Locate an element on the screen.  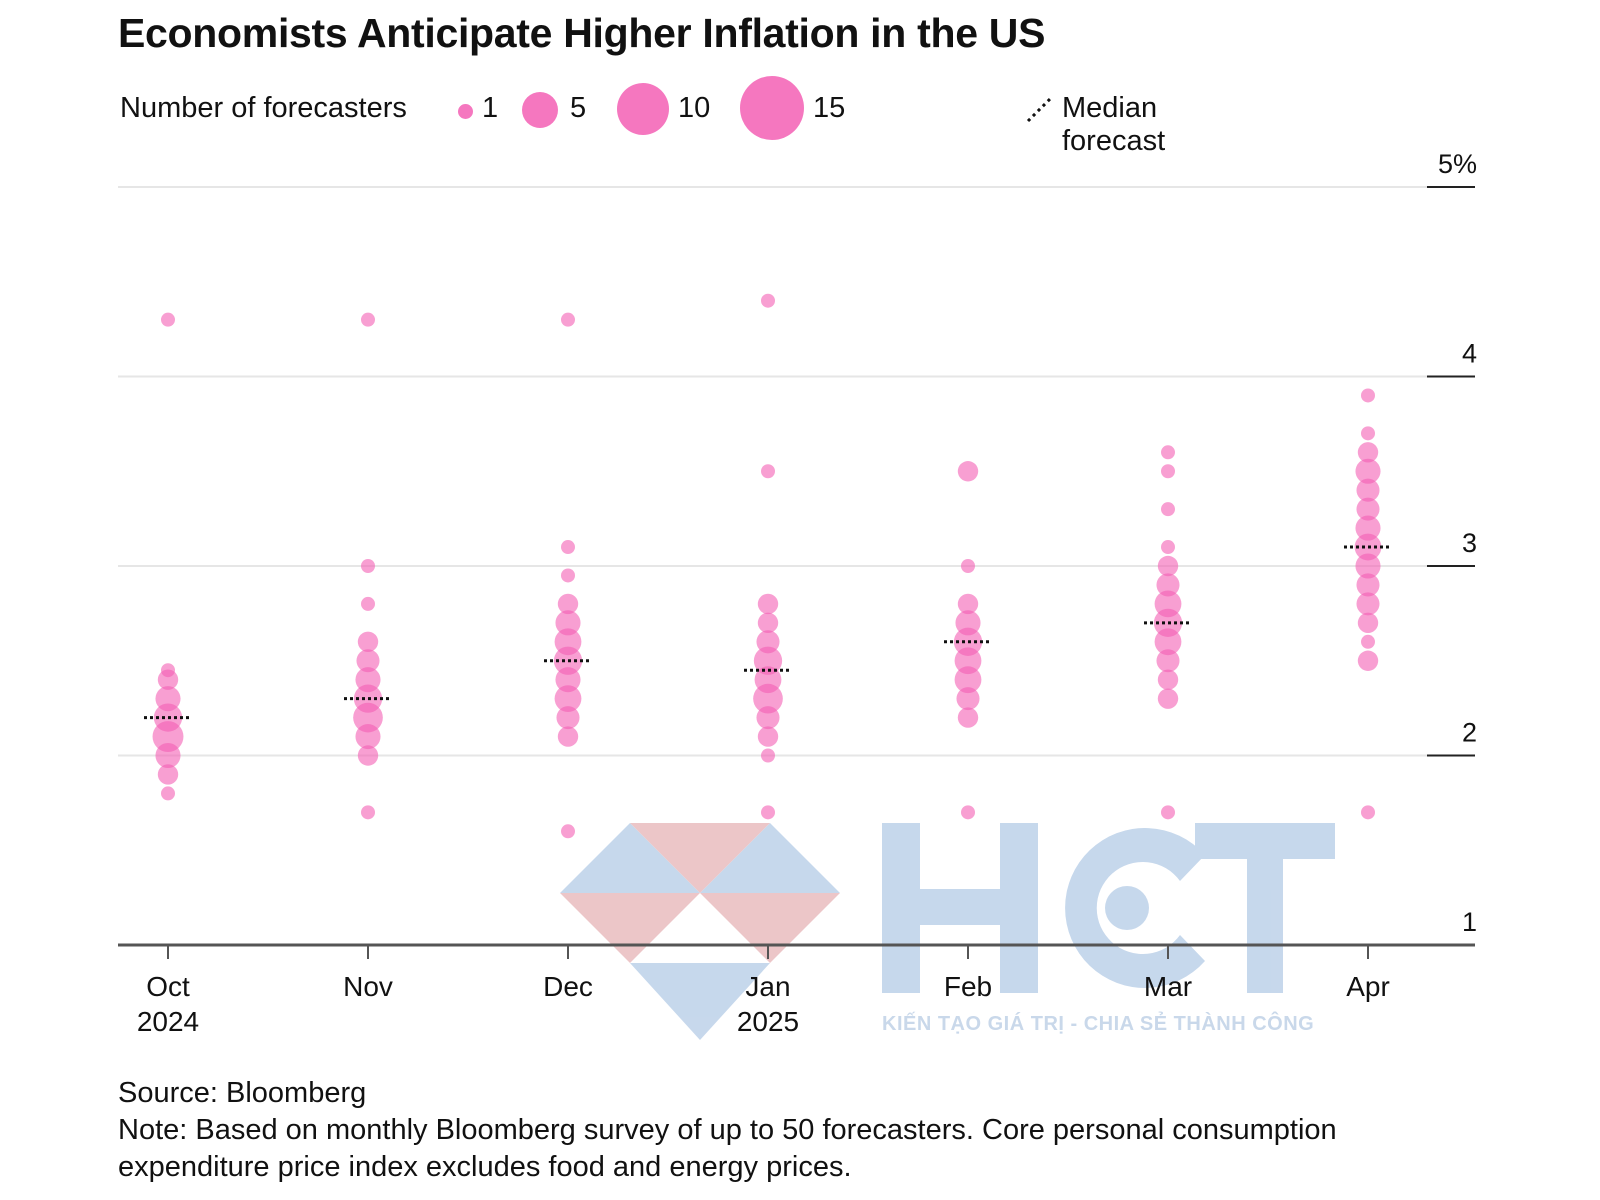
x-tick-label: Jan is located at coordinates (767, 986).